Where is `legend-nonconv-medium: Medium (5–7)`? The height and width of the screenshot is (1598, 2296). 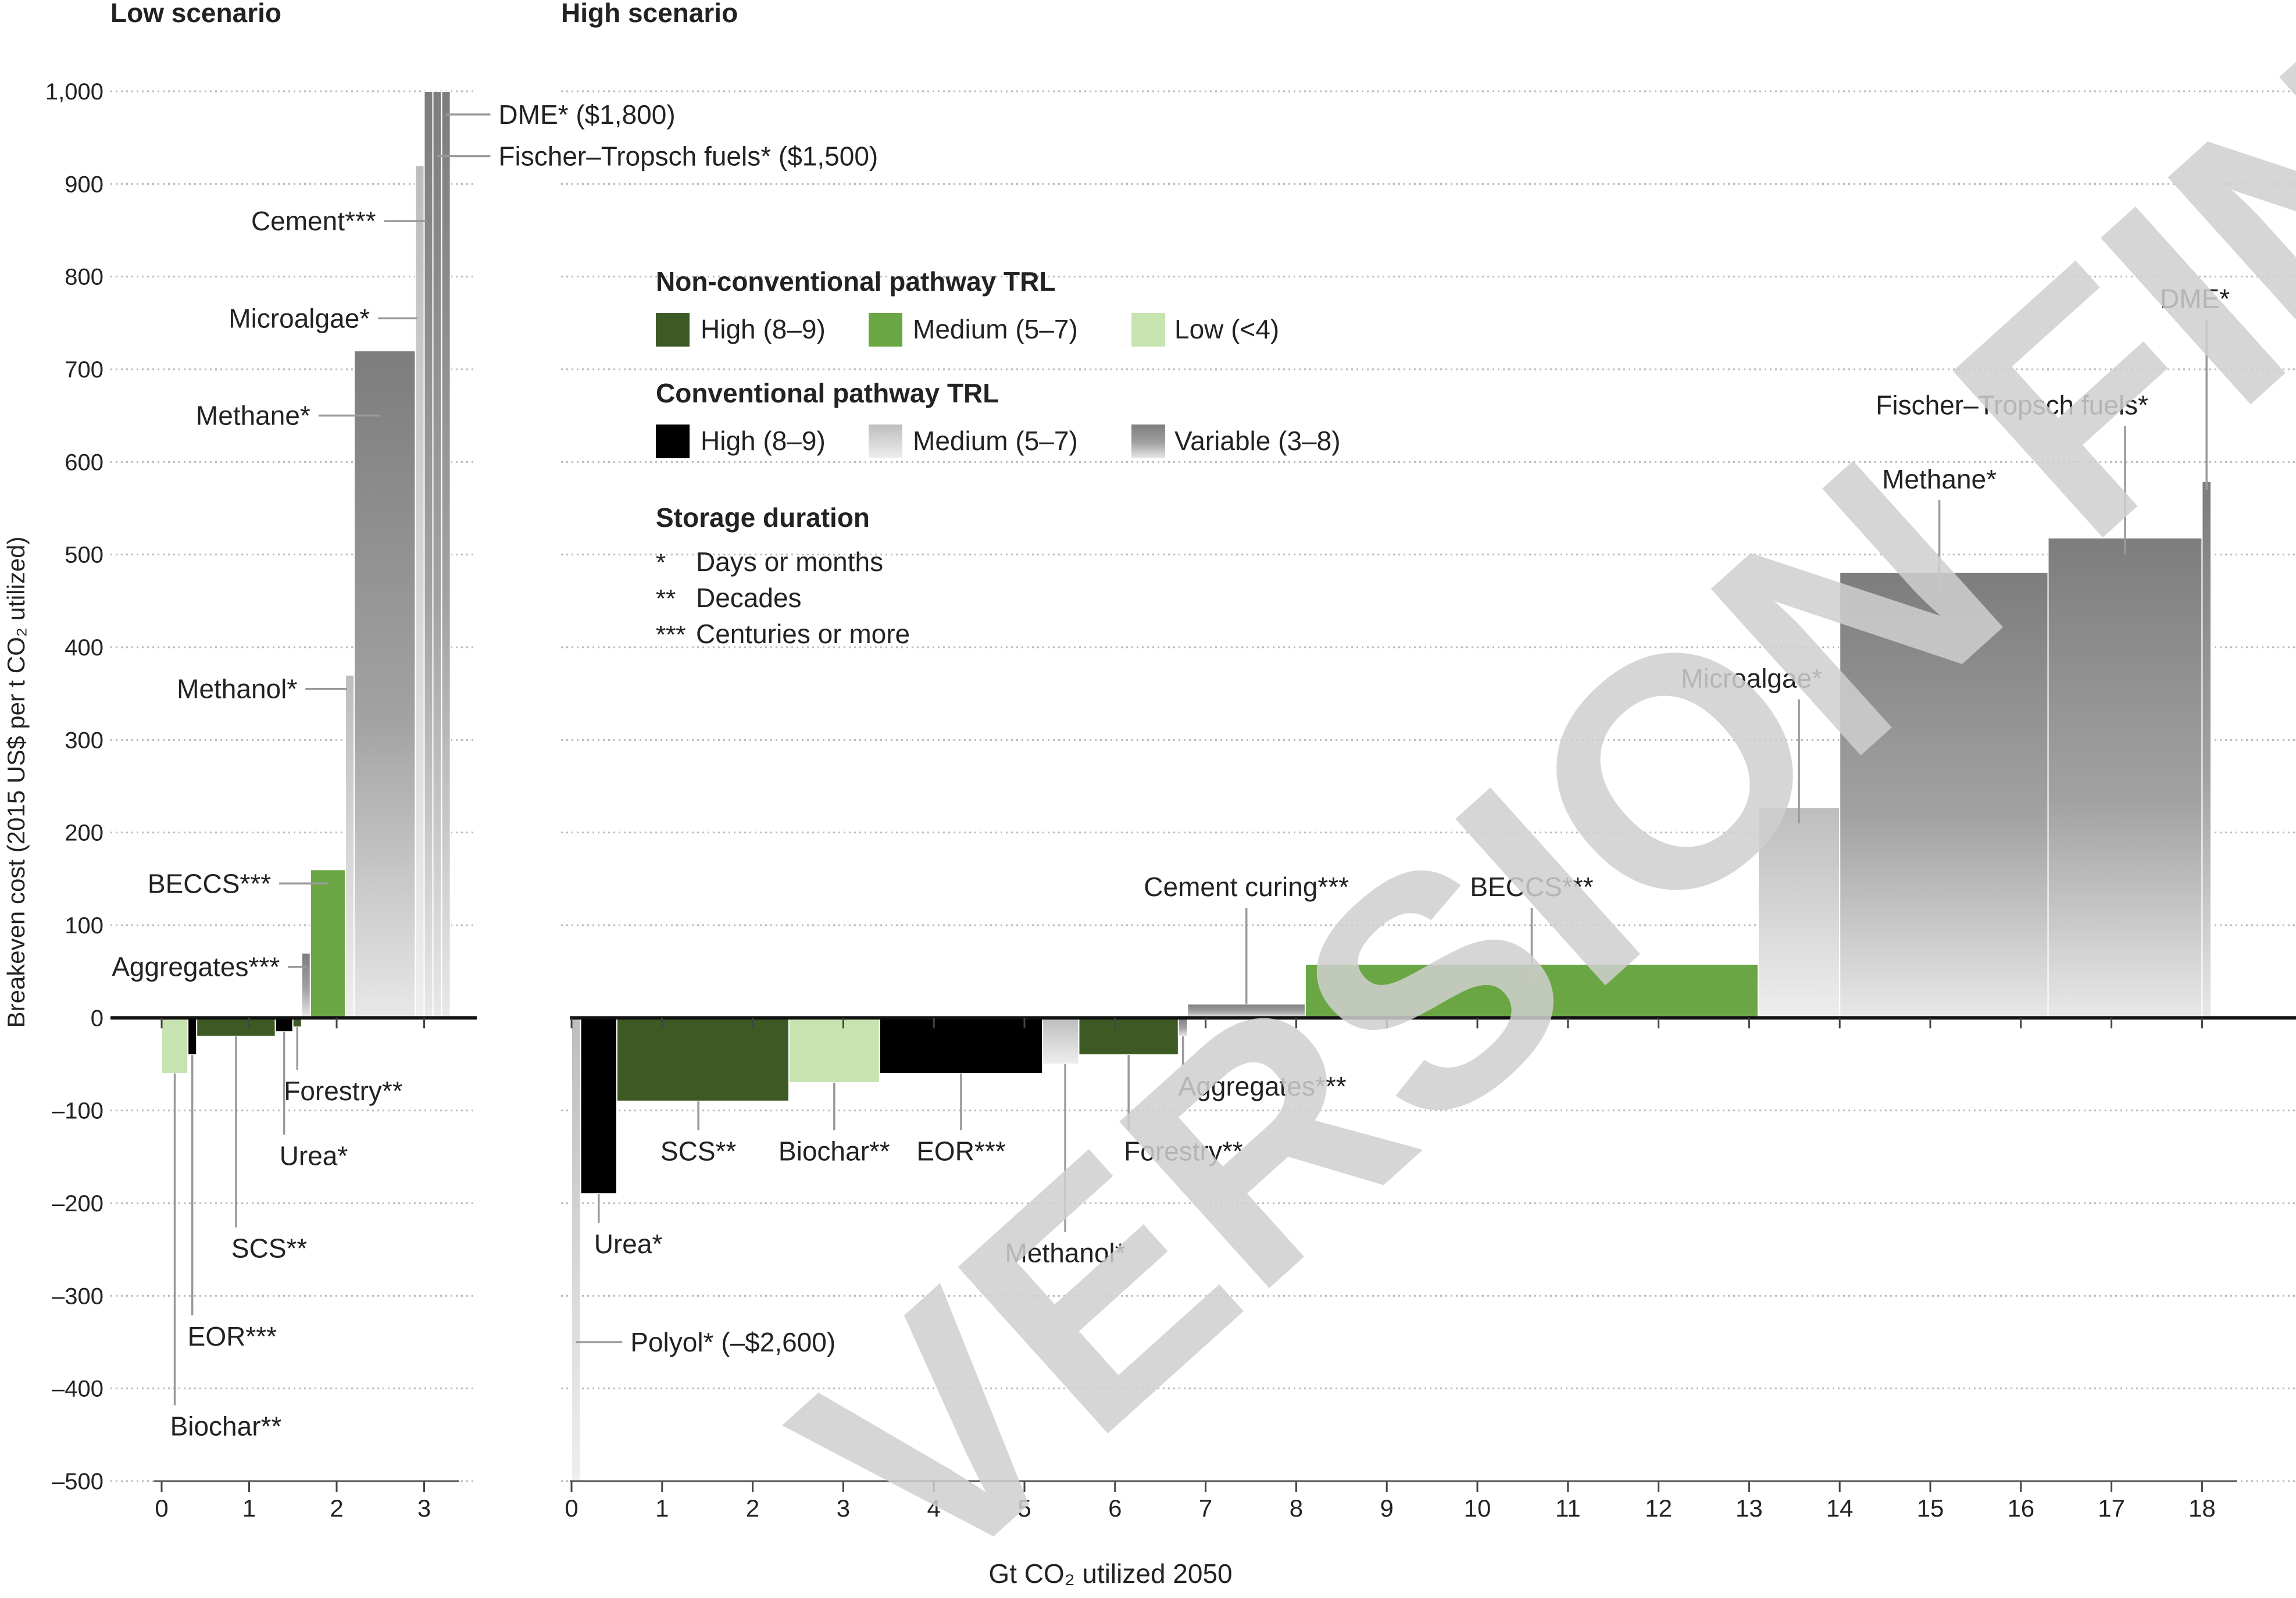 legend-nonconv-medium: Medium (5–7) is located at coordinates (973, 330).